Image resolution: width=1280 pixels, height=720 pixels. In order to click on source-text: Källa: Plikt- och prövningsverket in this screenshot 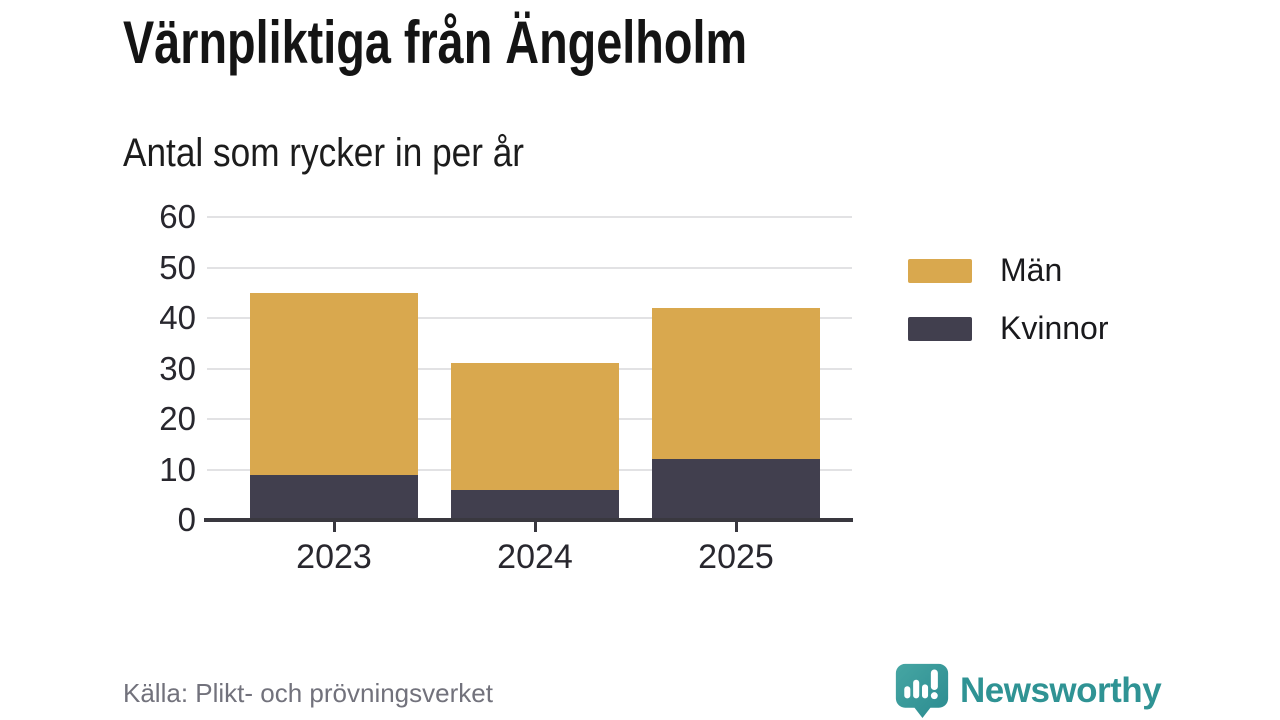, I will do `click(308, 693)`.